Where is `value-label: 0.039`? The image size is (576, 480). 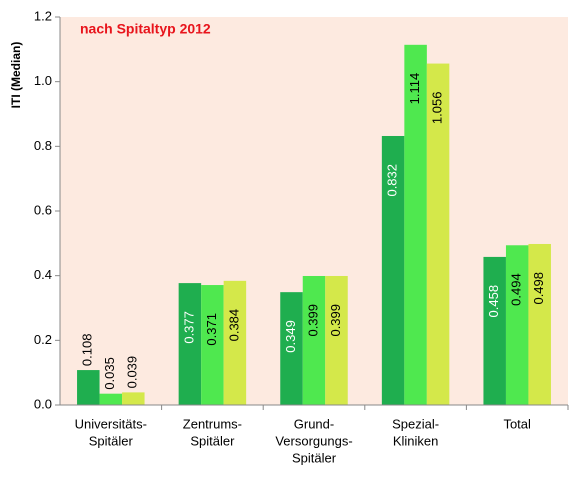
value-label: 0.039 is located at coordinates (132, 372).